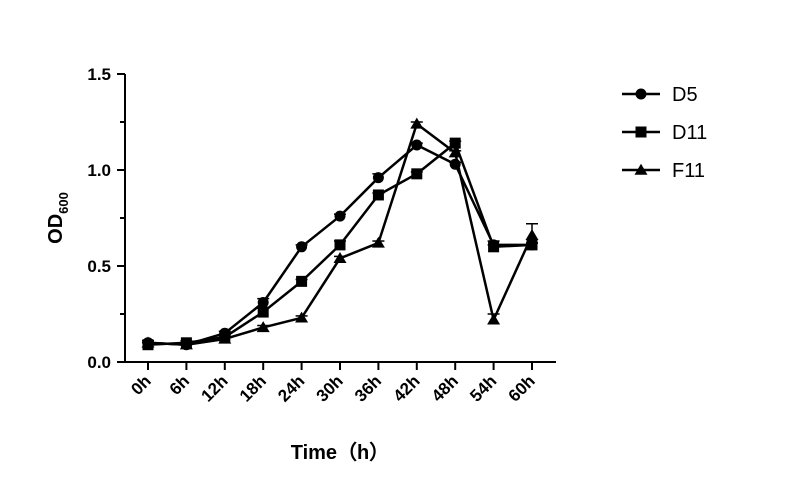 The image size is (793, 497). What do you see at coordinates (660, 95) in the screenshot?
I see `legend-entry-d5: D5` at bounding box center [660, 95].